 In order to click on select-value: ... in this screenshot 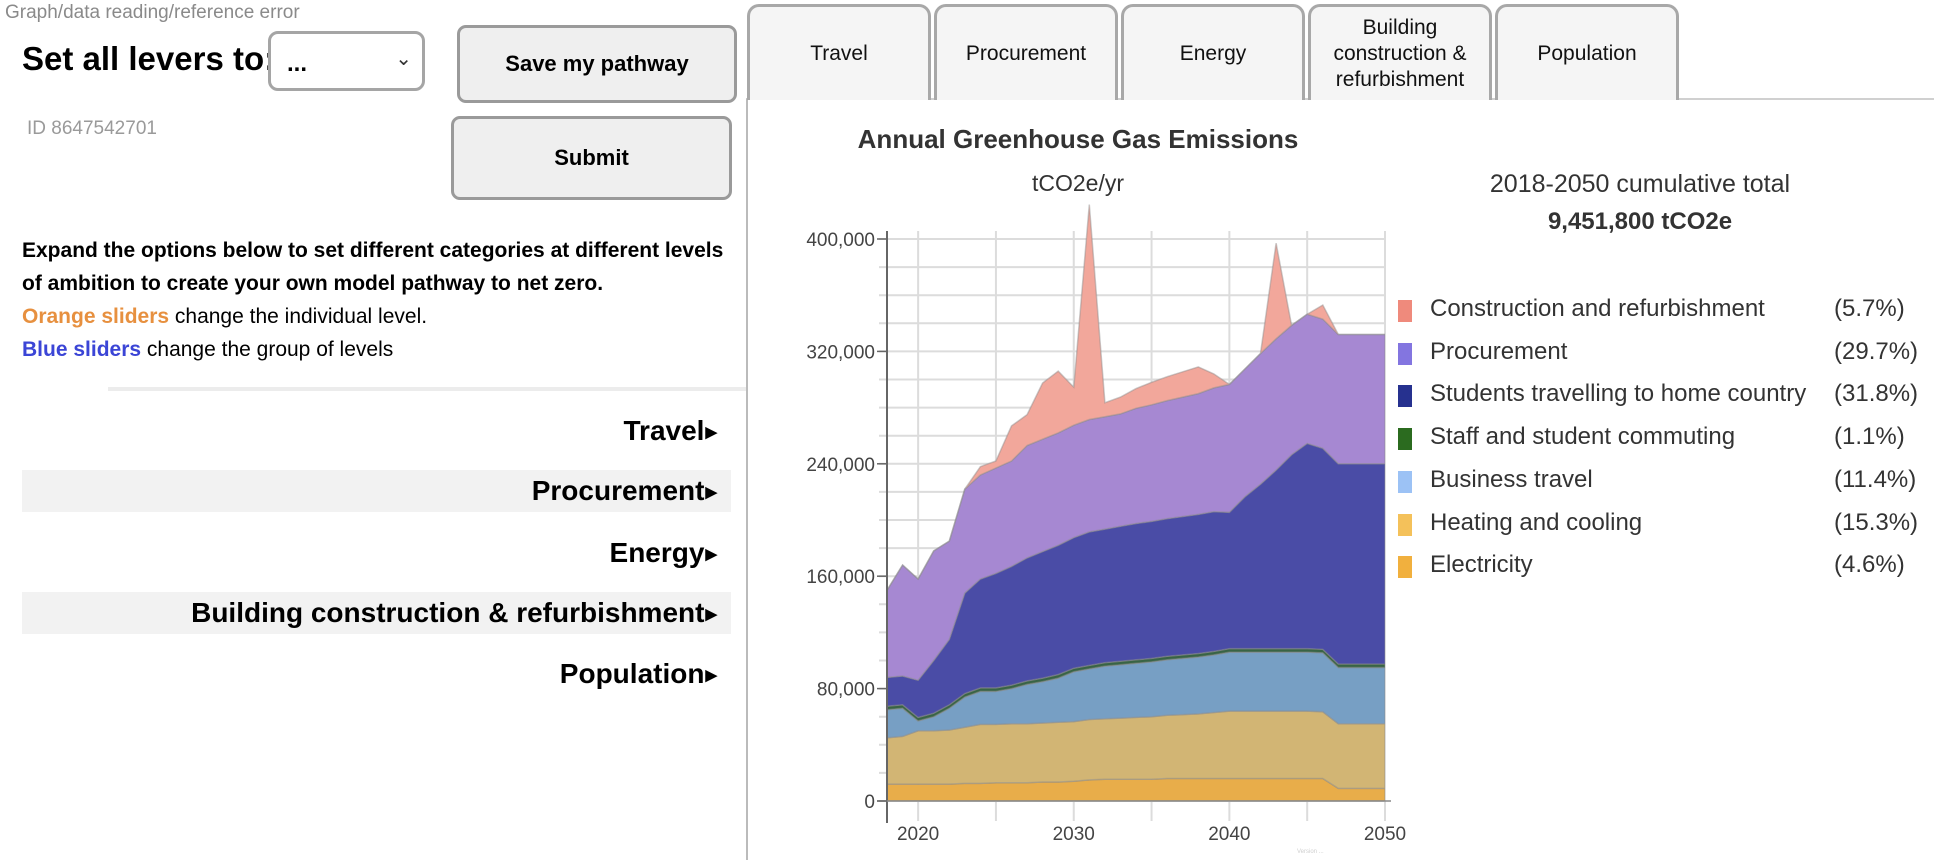, I will do `click(297, 63)`.